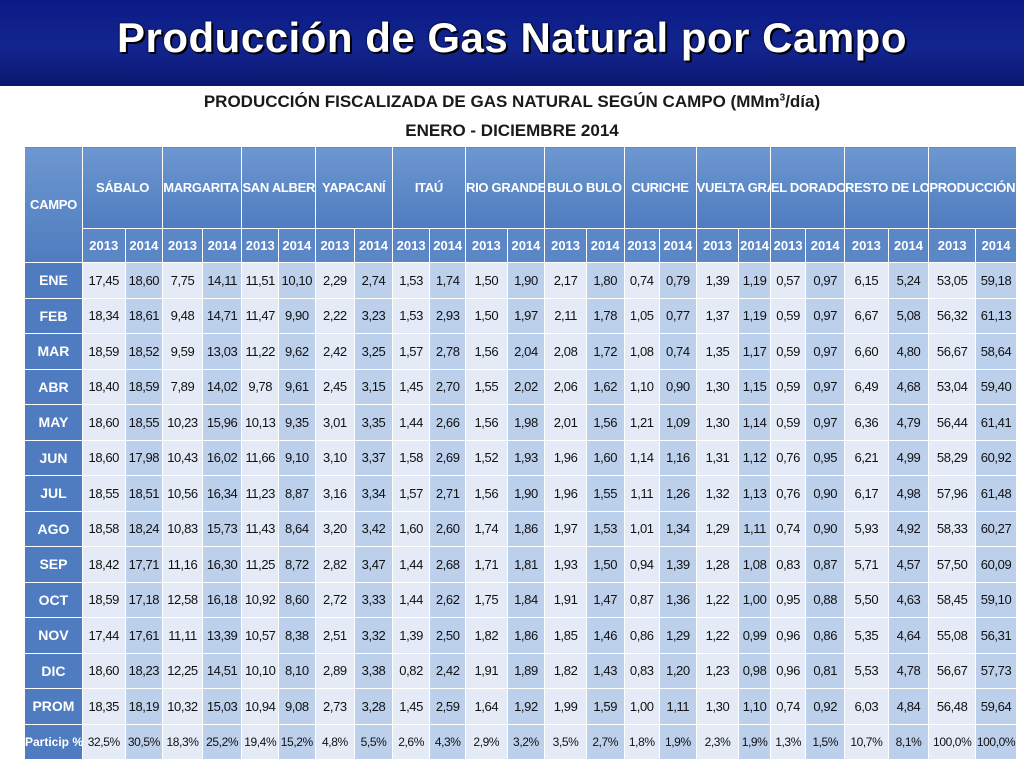 Image resolution: width=1024 pixels, height=768 pixels. Describe the element at coordinates (526, 741) in the screenshot. I see `table-cell: 3,2%` at that location.